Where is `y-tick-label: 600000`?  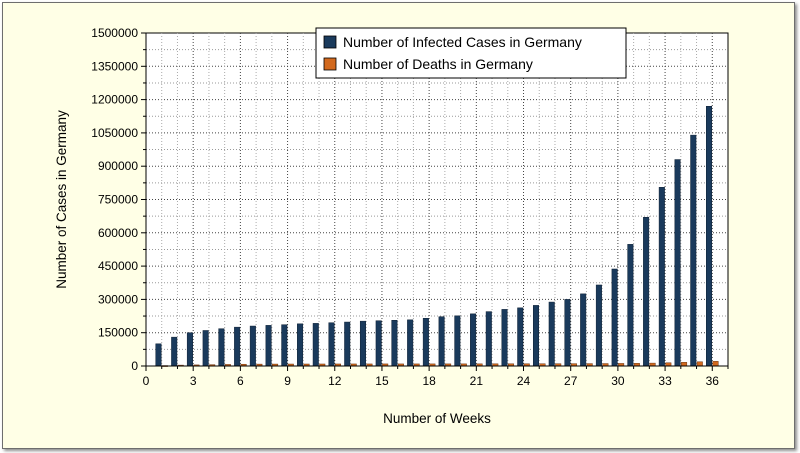
y-tick-label: 600000 is located at coordinates (118, 233).